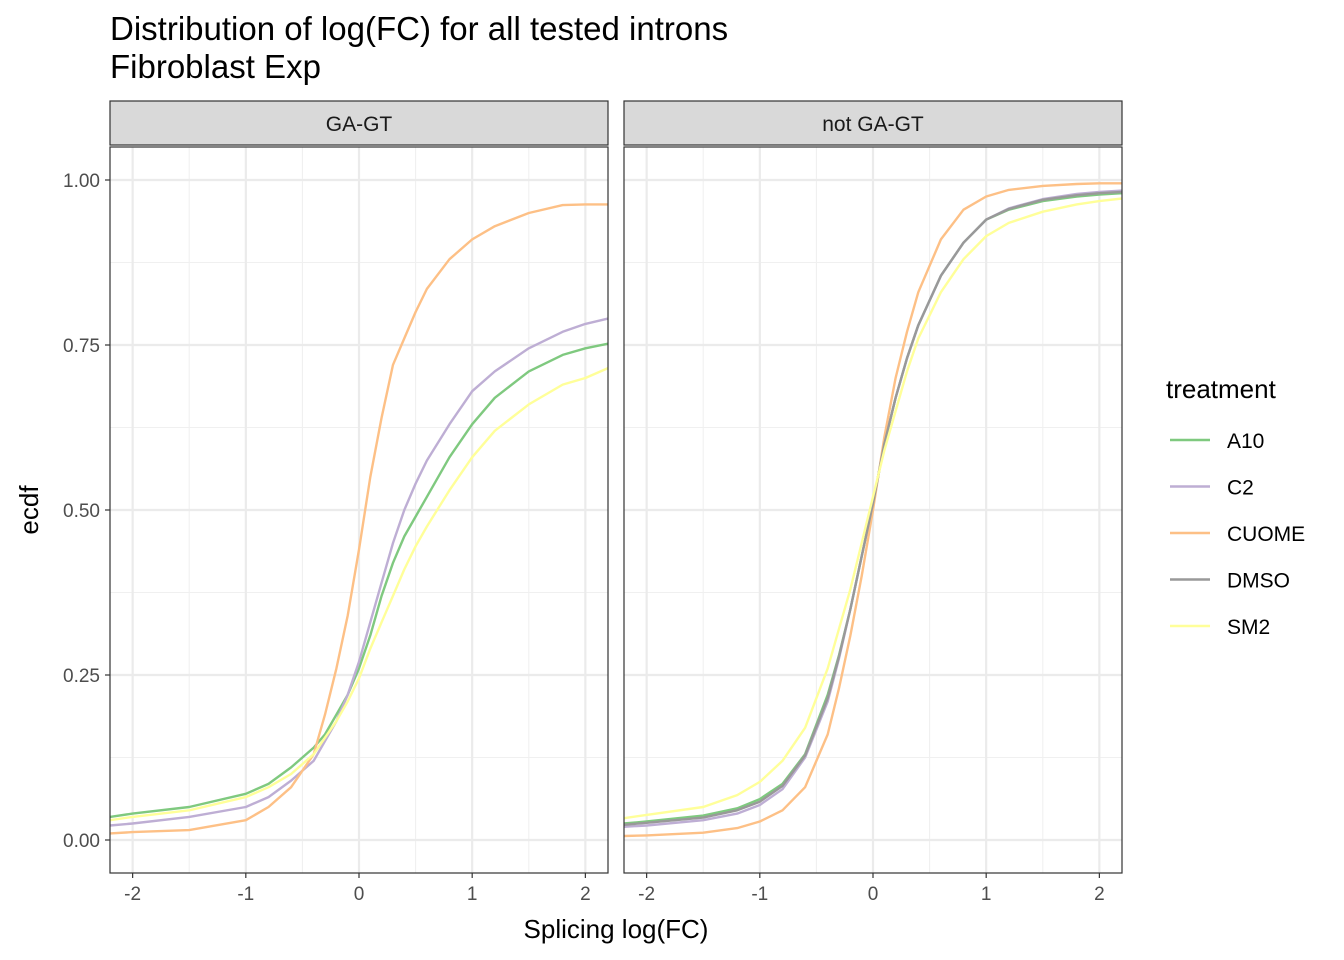 The image size is (1344, 960). Describe the element at coordinates (81, 841) in the screenshot. I see `y-tick-label: 0.00` at that location.